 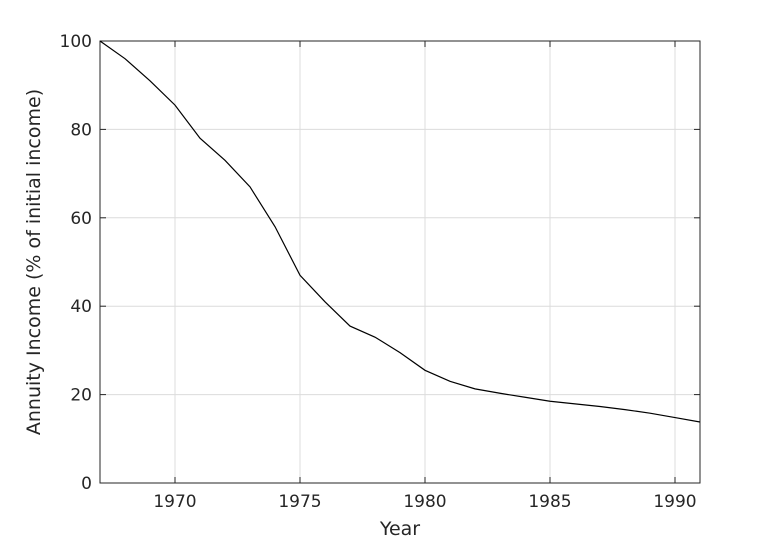 What do you see at coordinates (424, 502) in the screenshot?
I see `x-tick-label: 1980` at bounding box center [424, 502].